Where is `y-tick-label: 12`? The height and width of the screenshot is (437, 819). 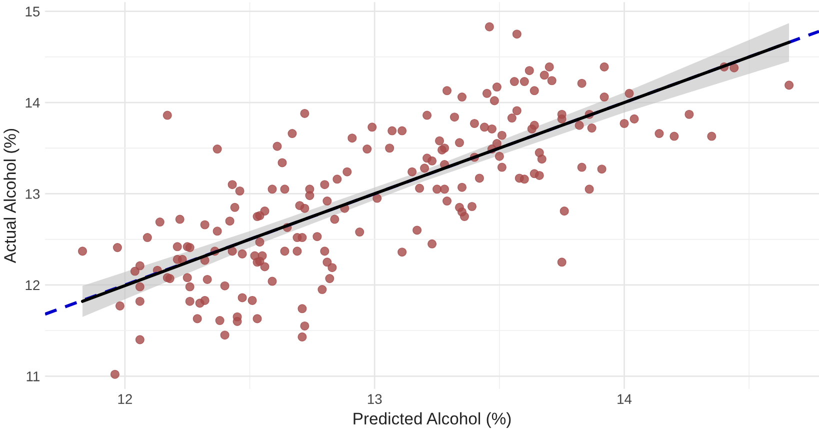
y-tick-label: 12 is located at coordinates (33, 285).